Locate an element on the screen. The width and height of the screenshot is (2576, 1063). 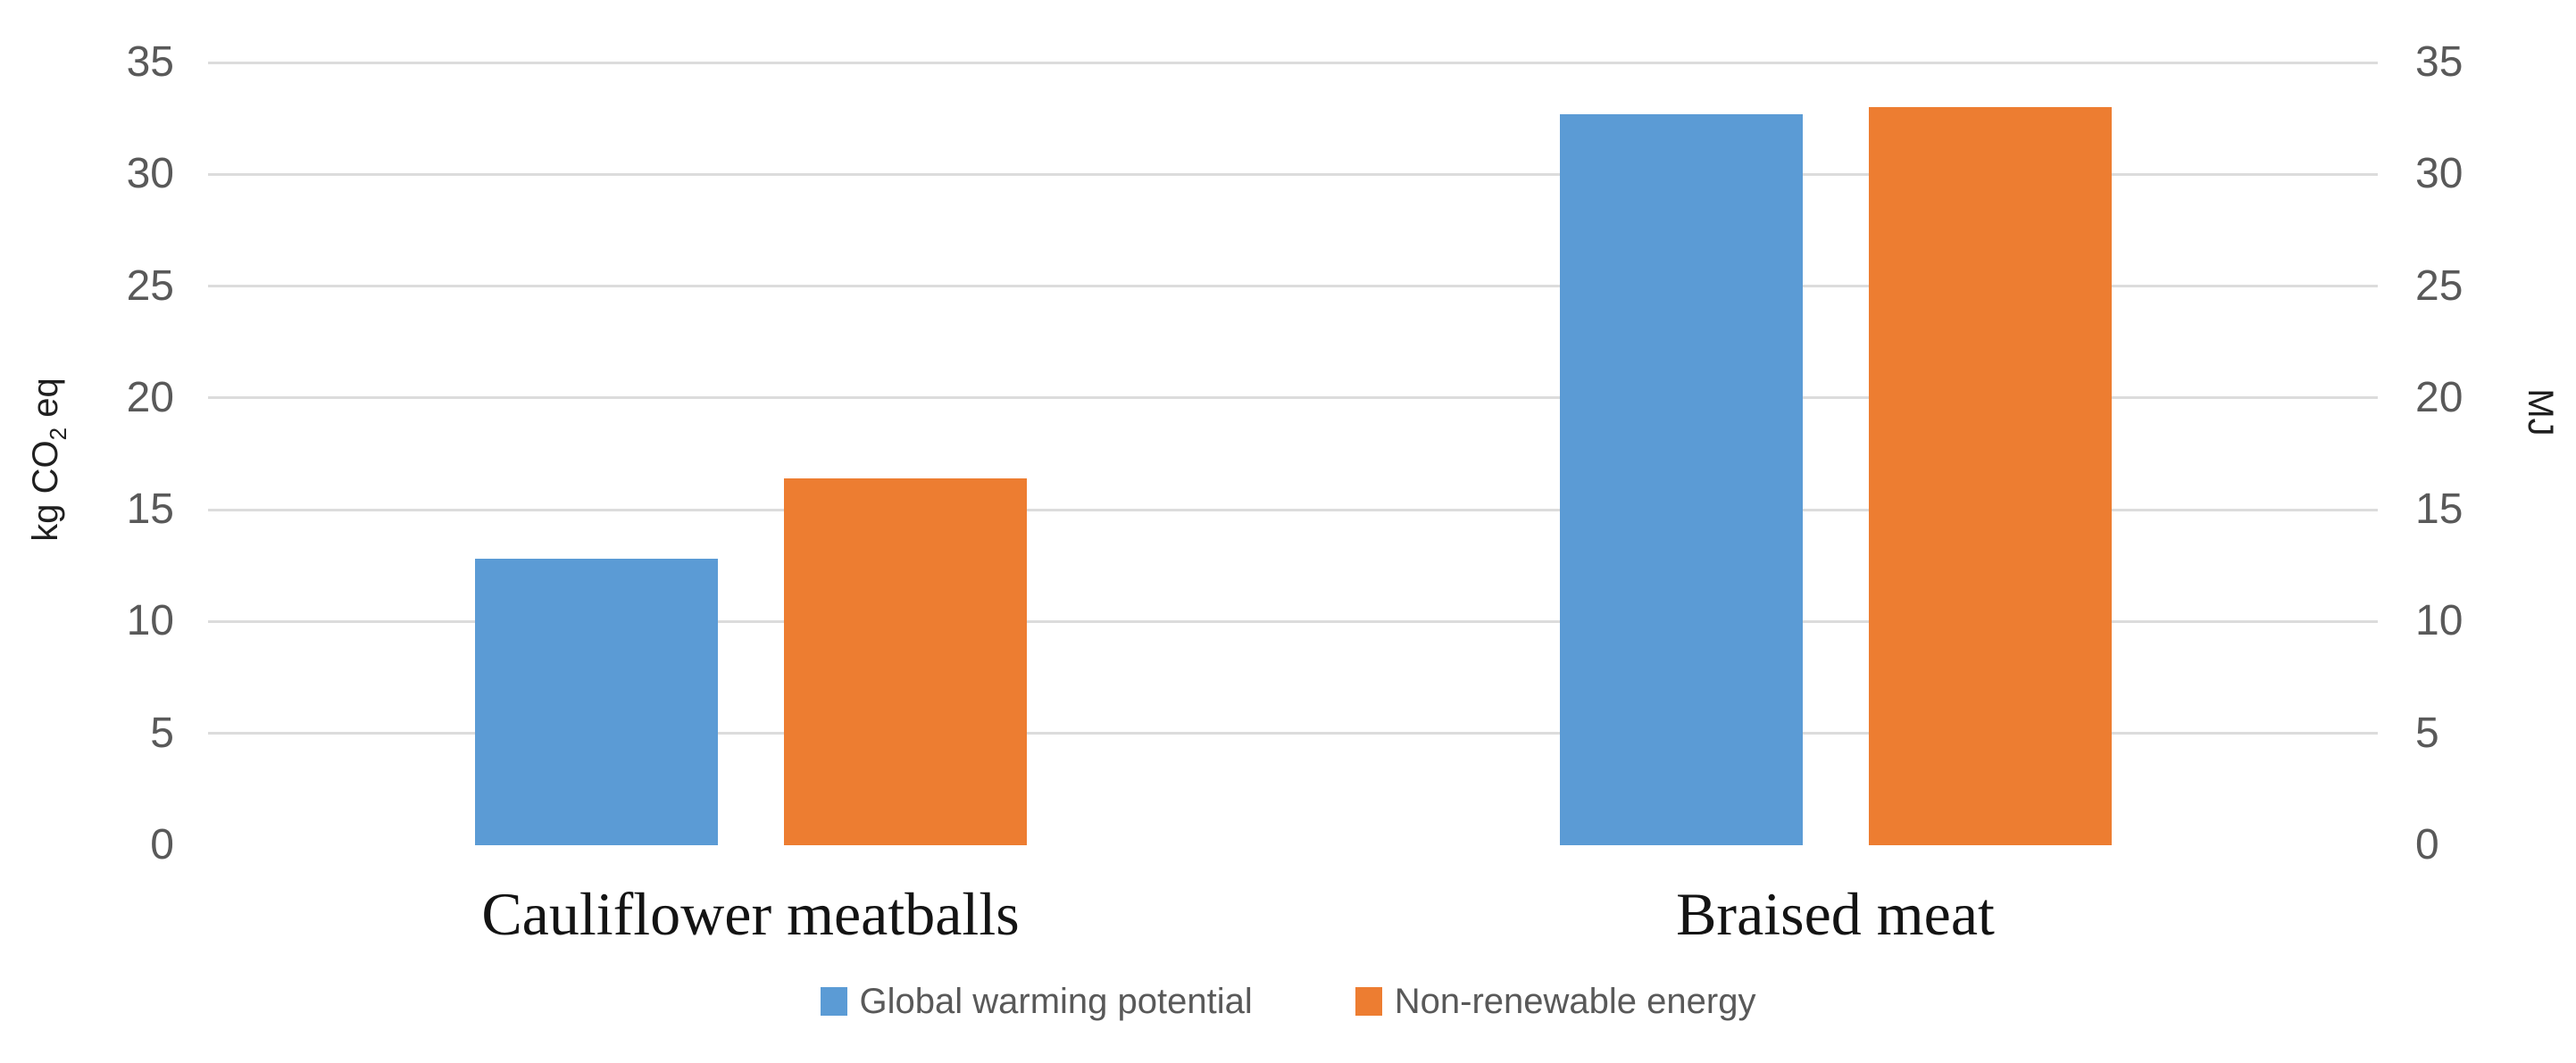
category-label: Cauliflower meatballs is located at coordinates (750, 914).